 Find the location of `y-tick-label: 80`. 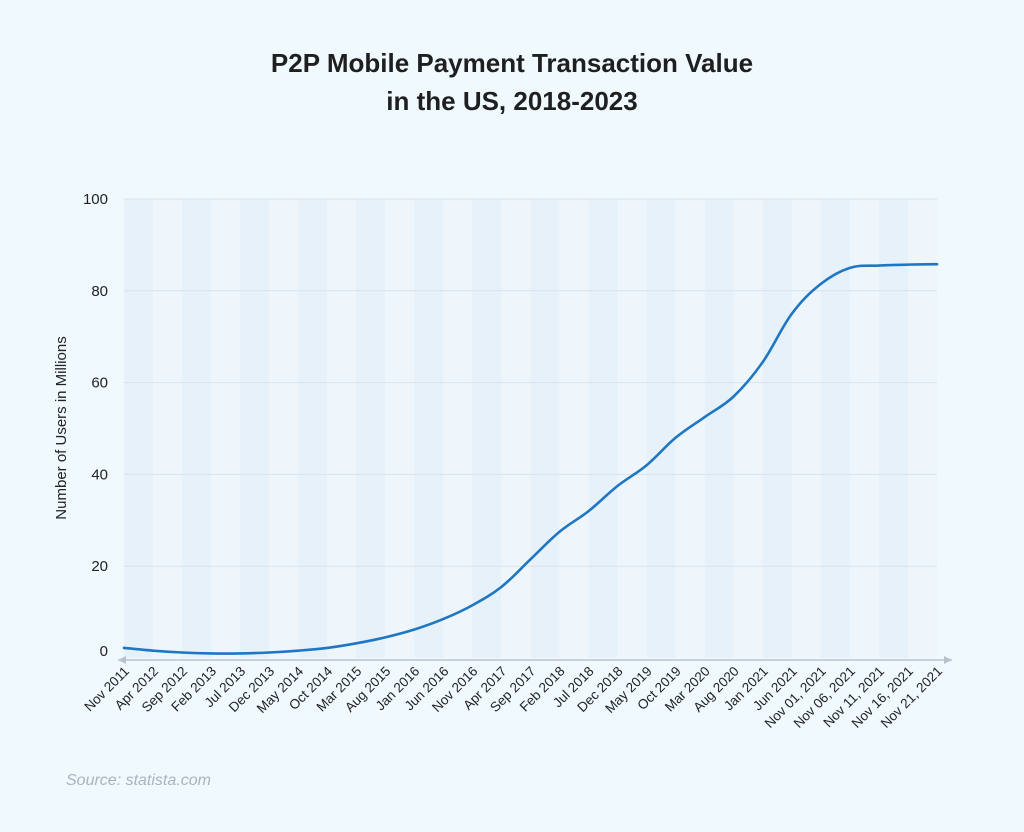

y-tick-label: 80 is located at coordinates (99, 291).